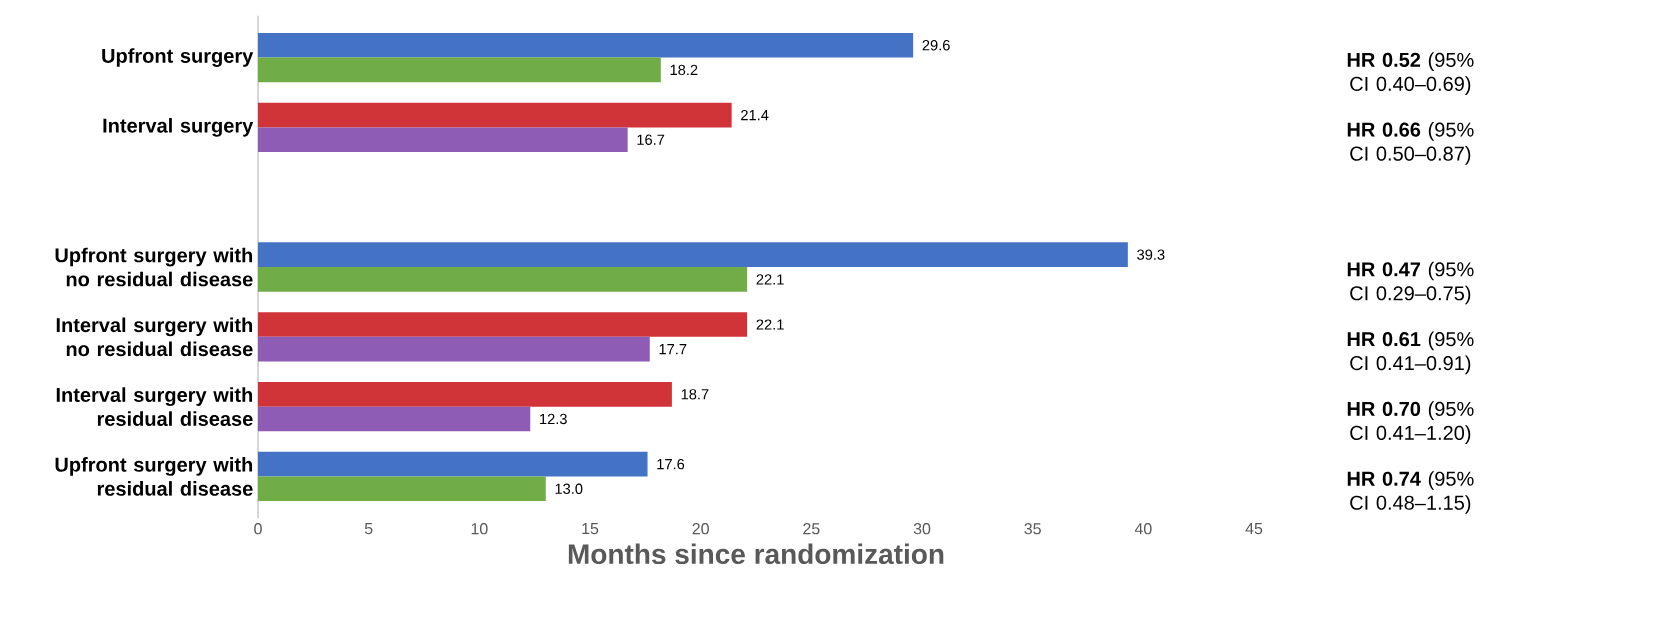 The image size is (1674, 633). Describe the element at coordinates (1032, 529) in the screenshot. I see `x-tick-label: 35` at that location.